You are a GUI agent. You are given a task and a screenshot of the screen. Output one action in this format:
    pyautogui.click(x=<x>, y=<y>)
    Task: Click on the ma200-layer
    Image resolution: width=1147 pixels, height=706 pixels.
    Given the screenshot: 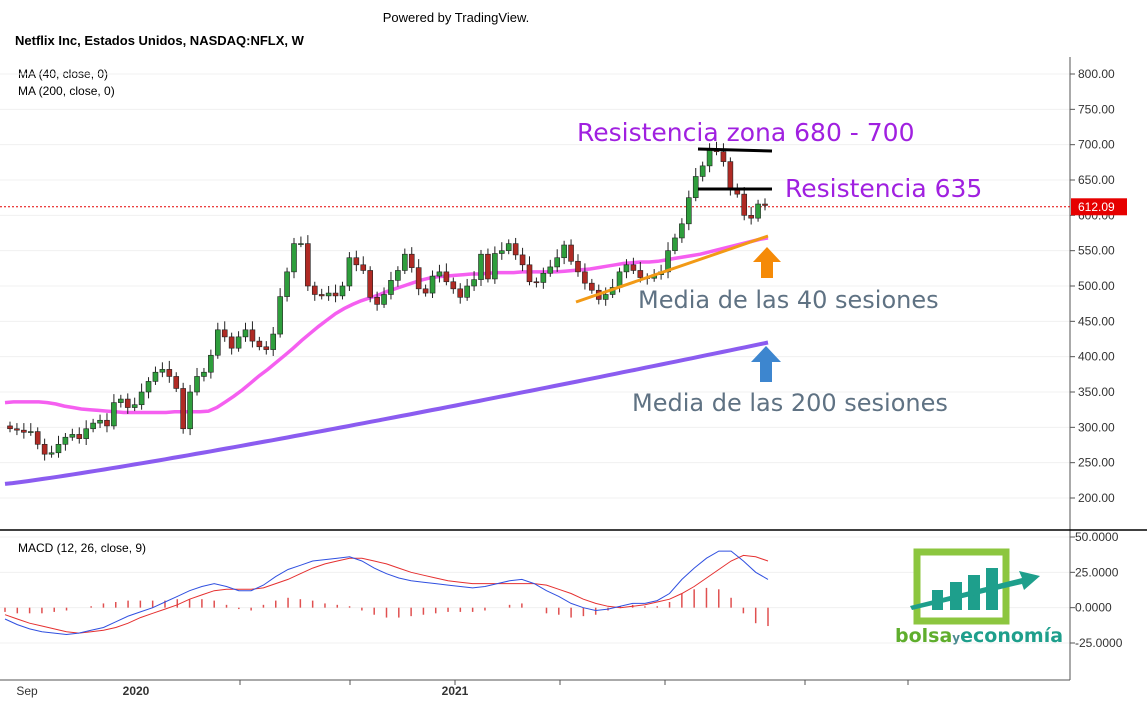 What is the action you would take?
    pyautogui.click(x=386, y=413)
    